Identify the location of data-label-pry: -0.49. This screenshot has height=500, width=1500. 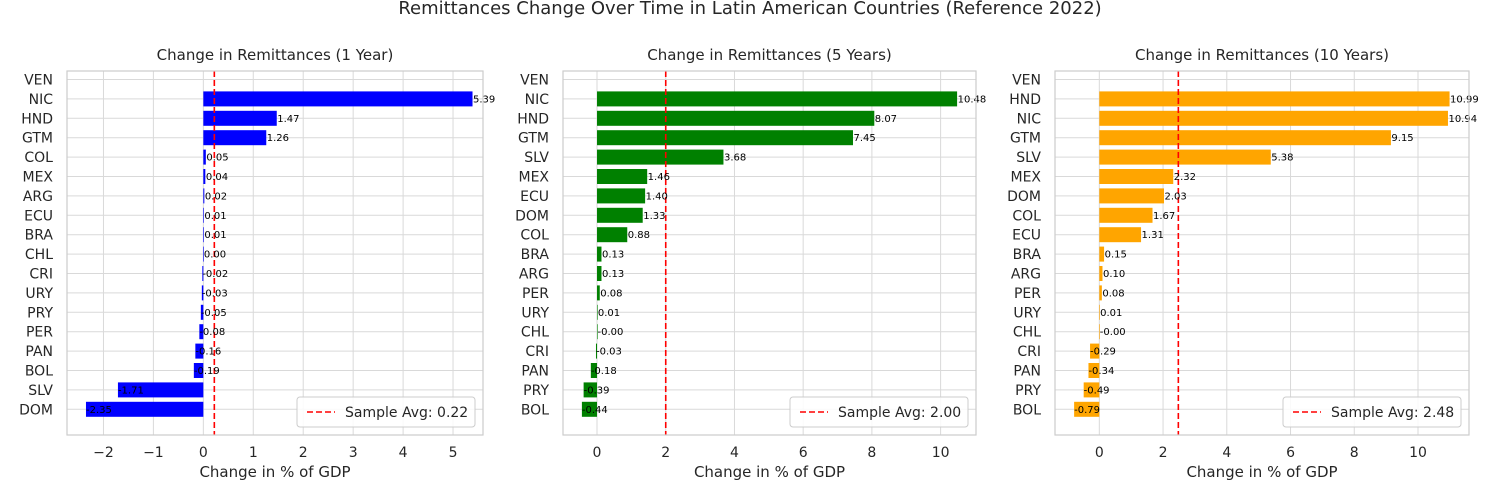
(1097, 390).